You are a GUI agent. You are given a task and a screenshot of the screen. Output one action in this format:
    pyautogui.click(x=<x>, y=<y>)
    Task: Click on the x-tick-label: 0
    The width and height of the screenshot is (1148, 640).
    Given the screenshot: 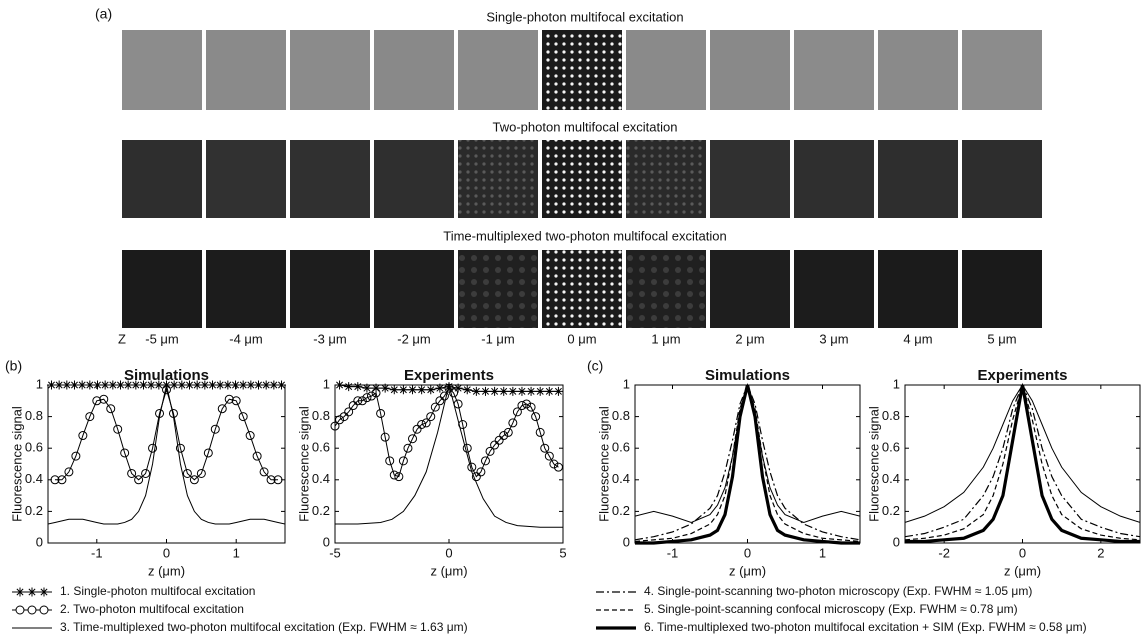 What is the action you would take?
    pyautogui.click(x=448, y=552)
    